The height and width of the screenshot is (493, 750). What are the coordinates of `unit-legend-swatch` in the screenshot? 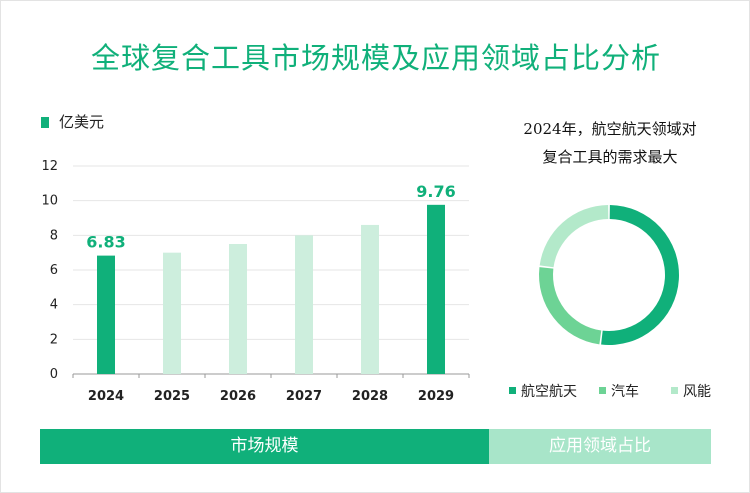 It's located at (45, 122).